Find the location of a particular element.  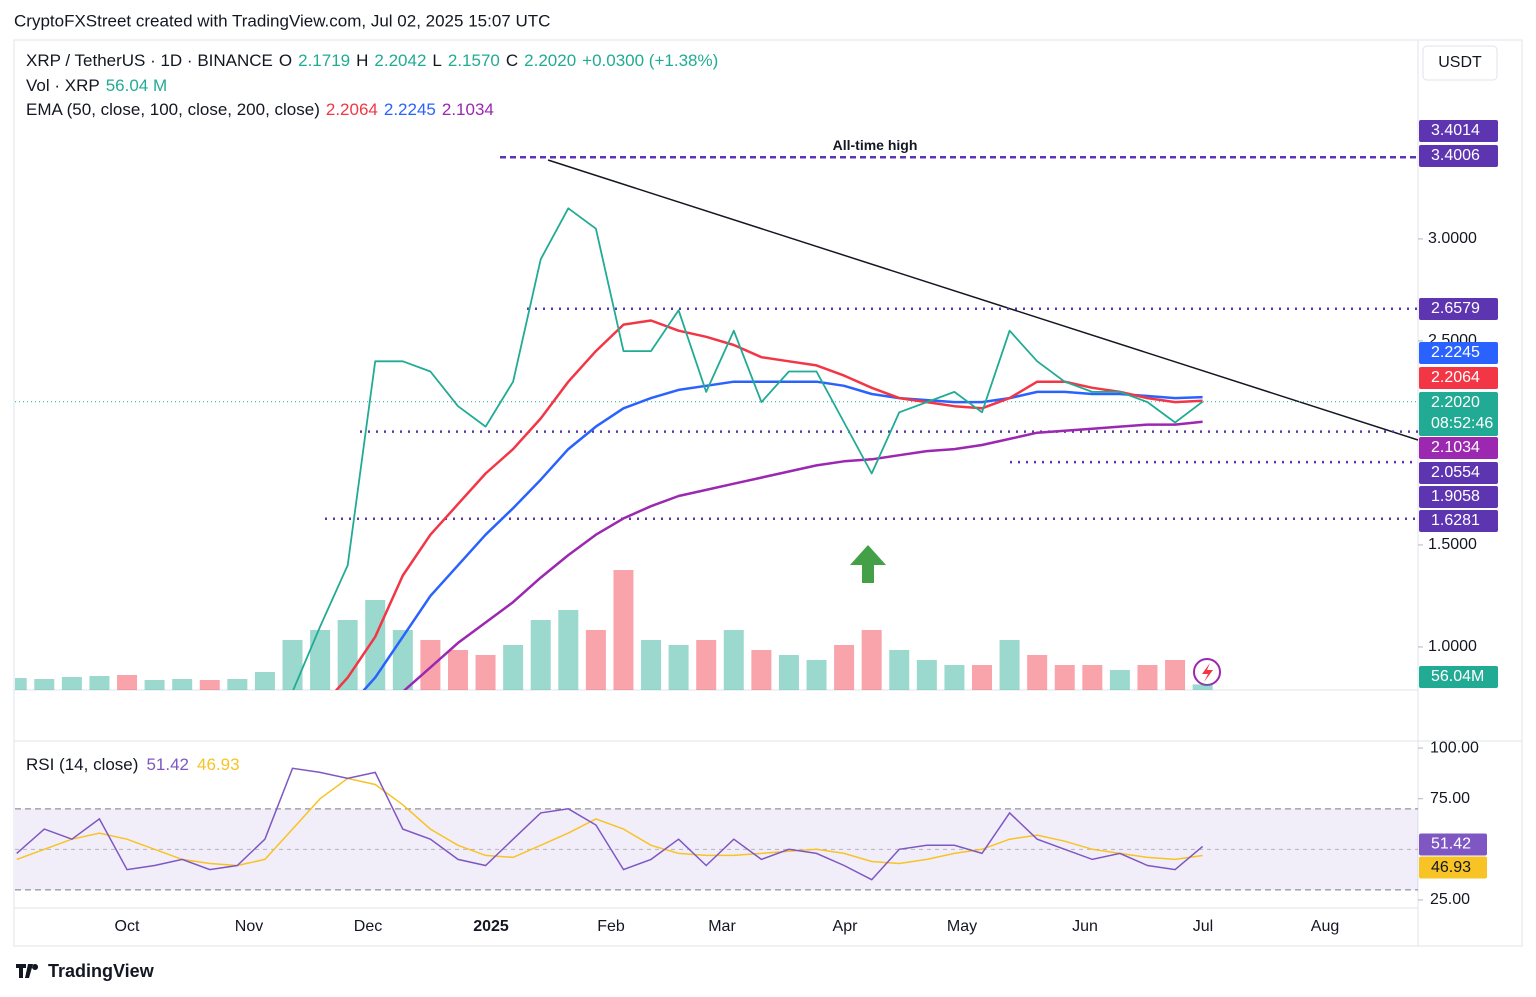

price-label: 1.9058 is located at coordinates (1455, 496).